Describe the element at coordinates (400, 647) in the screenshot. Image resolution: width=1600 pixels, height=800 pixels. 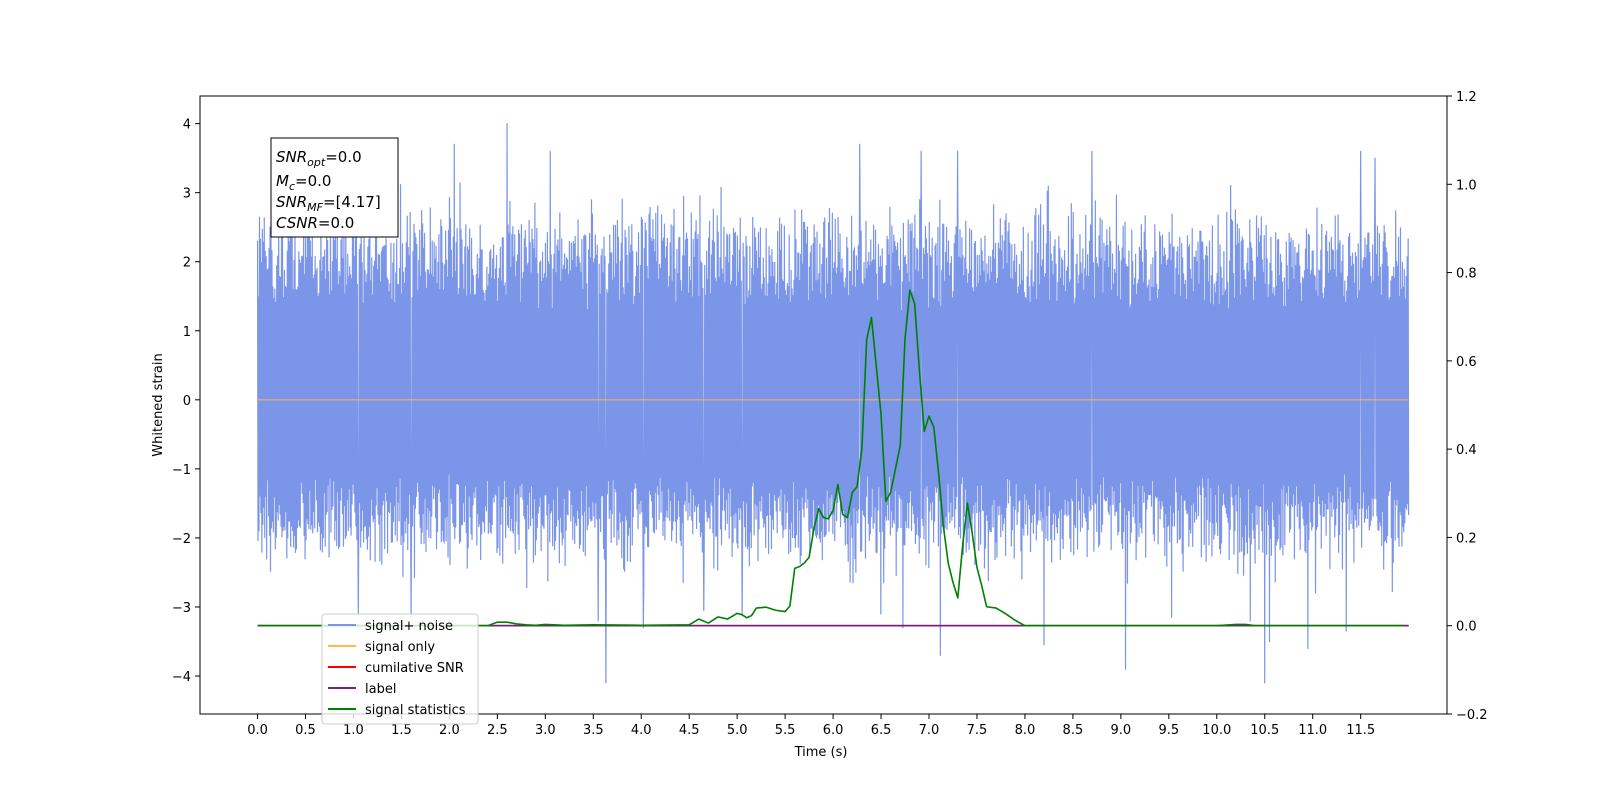
I see `legend-label-signal-only: signal only` at that location.